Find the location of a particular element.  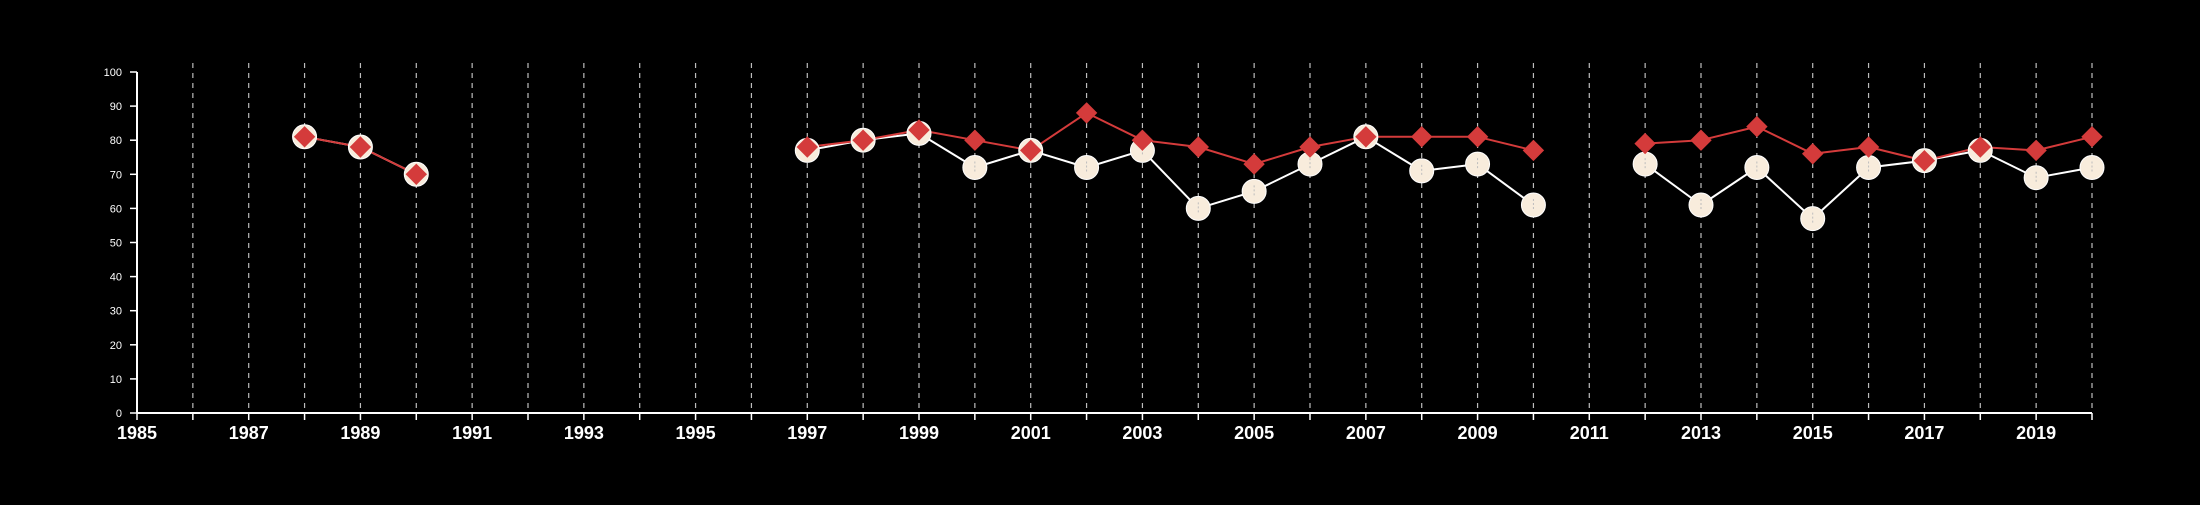

y-tick-label: 10 is located at coordinates (116, 380).